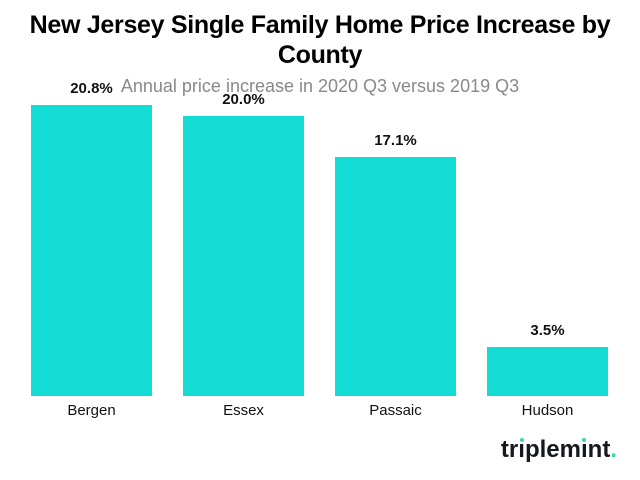  I want to click on bar-category-label: Passaic, so click(395, 410).